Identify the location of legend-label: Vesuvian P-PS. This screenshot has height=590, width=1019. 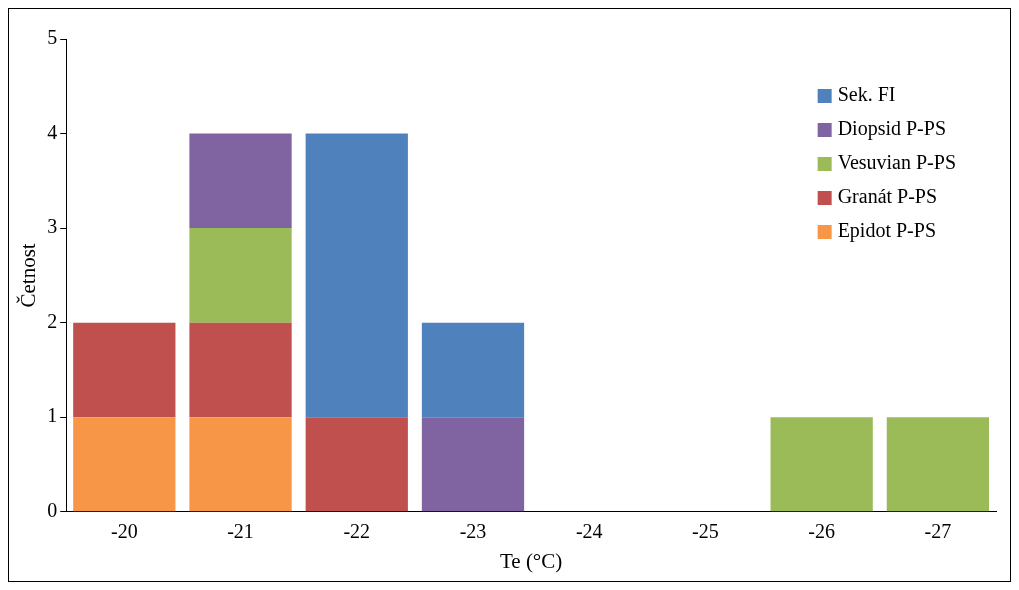
(897, 162).